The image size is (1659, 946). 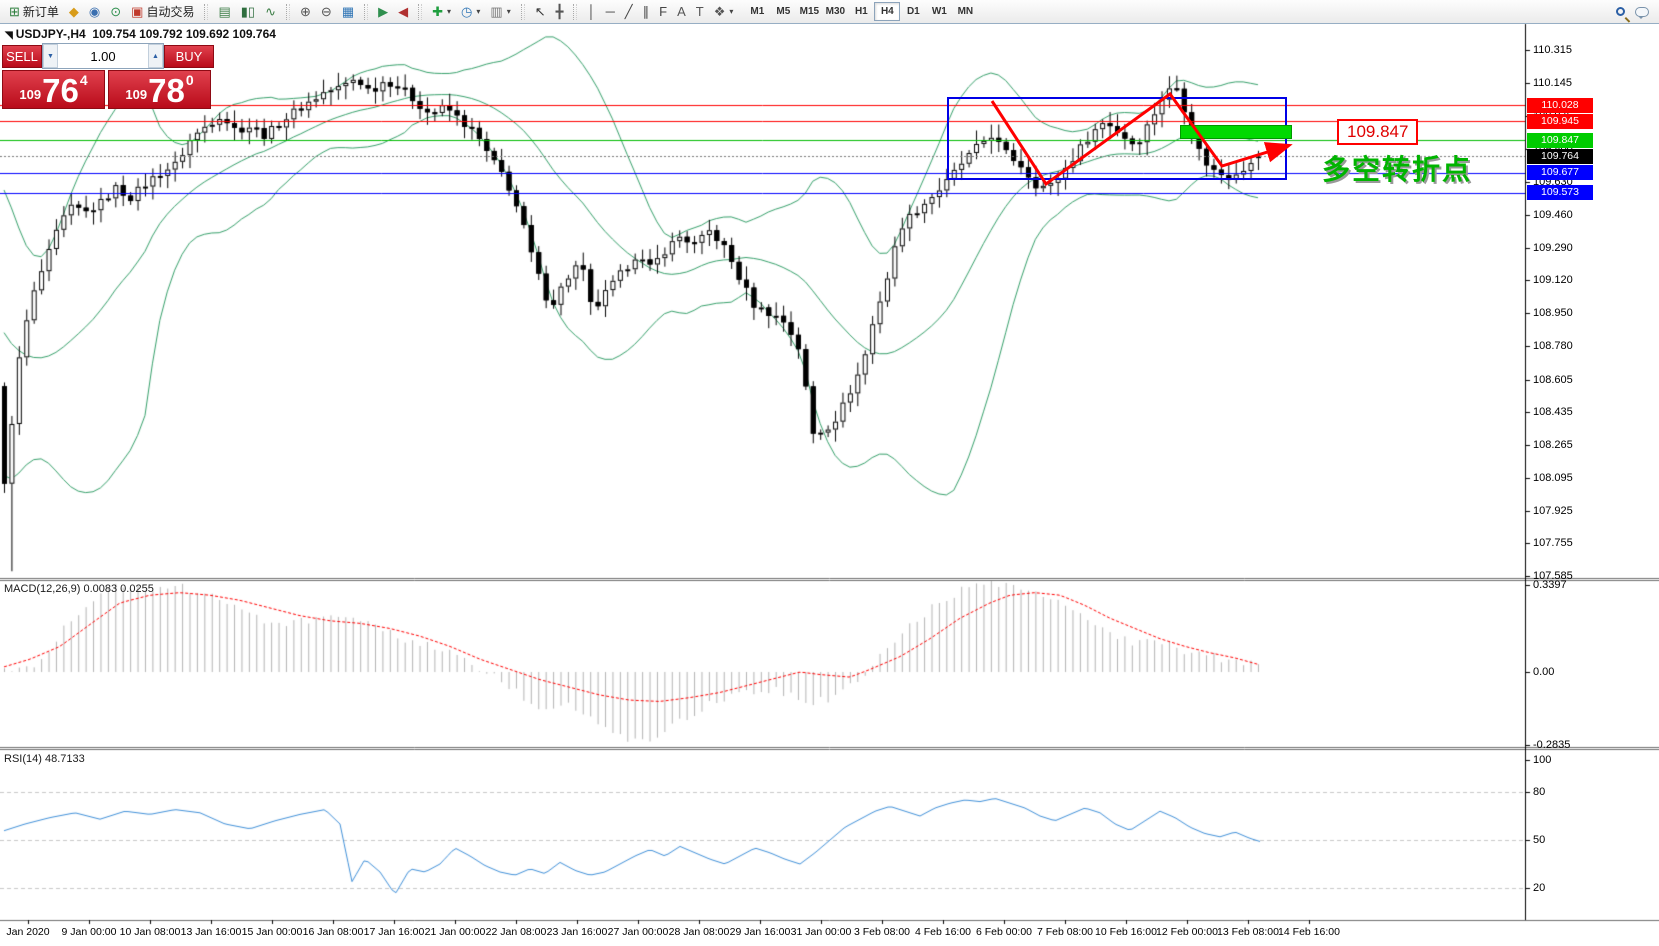 I want to click on vertical-line-tool: │, so click(x=591, y=12).